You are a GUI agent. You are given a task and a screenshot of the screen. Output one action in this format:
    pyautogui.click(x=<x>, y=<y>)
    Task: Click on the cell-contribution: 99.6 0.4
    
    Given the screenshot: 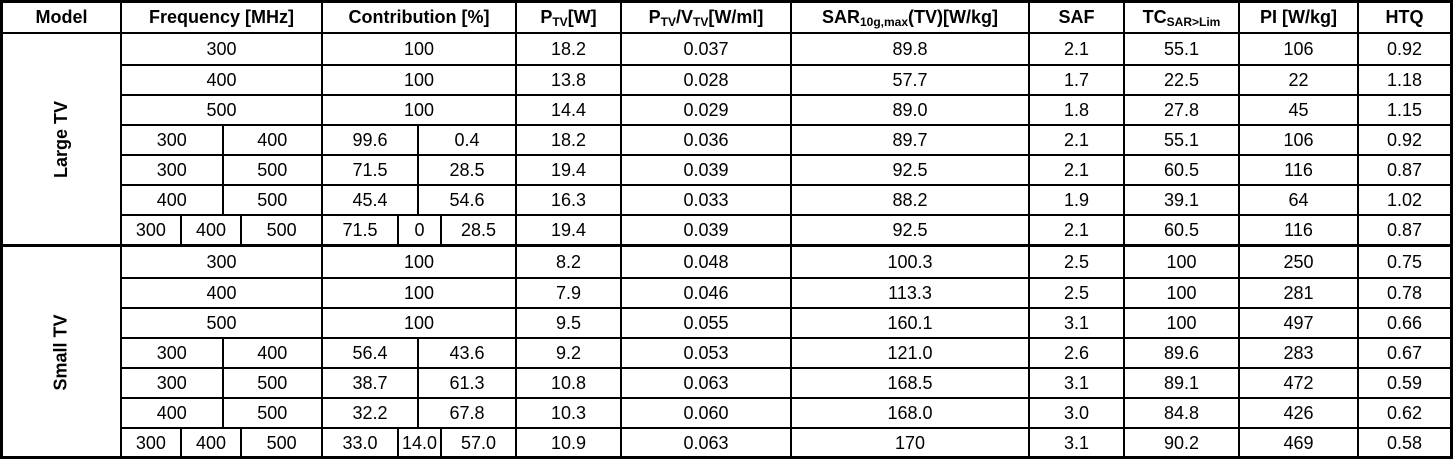 What is the action you would take?
    pyautogui.click(x=418, y=140)
    